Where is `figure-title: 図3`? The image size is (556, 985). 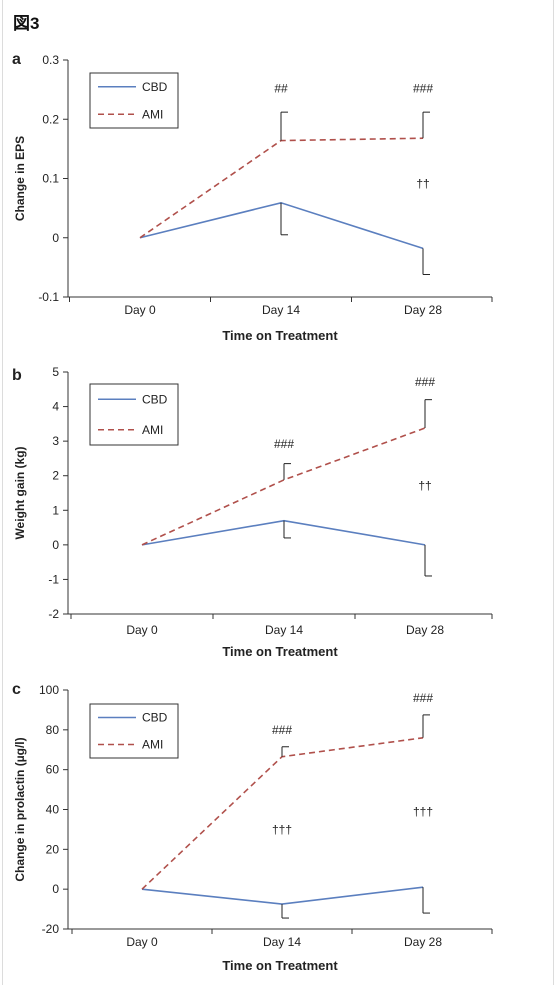 figure-title: 図3 is located at coordinates (26, 23).